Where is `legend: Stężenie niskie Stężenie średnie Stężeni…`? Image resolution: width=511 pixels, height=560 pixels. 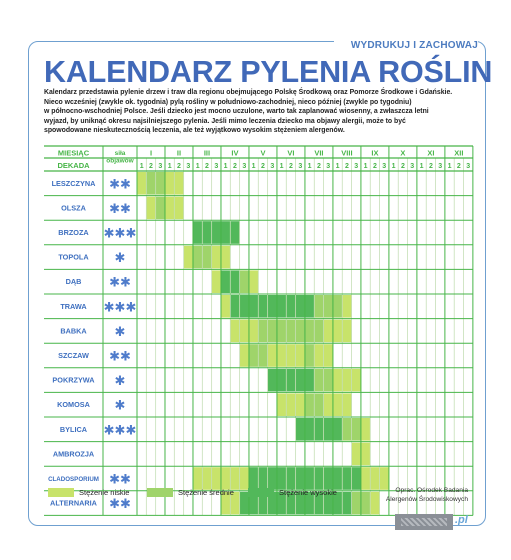
legend: Stężenie niskie Stężenie średnie Stężeni… is located at coordinates (258, 495).